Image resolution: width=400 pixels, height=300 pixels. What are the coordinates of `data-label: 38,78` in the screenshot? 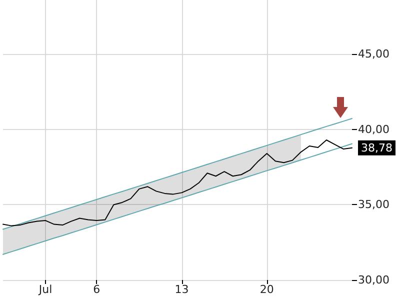 It's located at (376, 147).